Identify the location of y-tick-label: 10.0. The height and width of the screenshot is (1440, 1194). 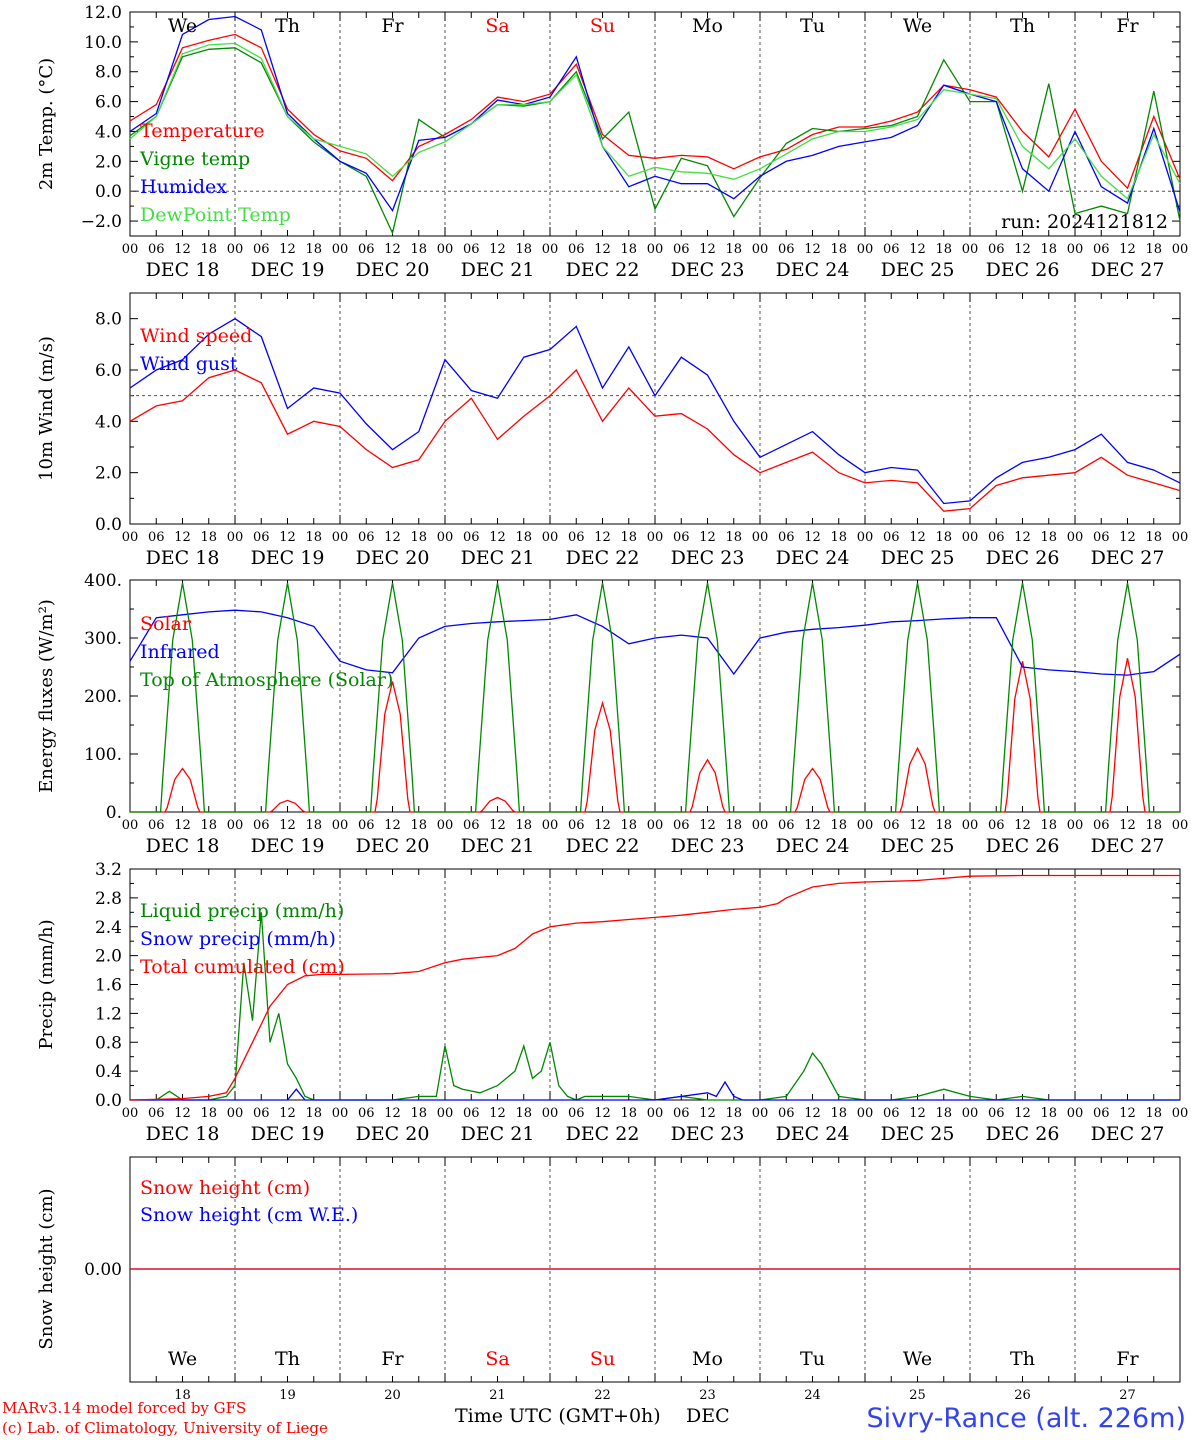
(103, 43).